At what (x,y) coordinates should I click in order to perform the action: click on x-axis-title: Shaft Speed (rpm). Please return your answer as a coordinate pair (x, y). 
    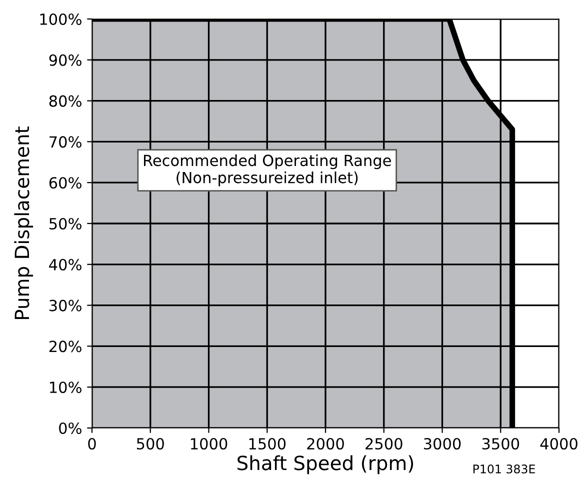
    Looking at the image, I should click on (326, 464).